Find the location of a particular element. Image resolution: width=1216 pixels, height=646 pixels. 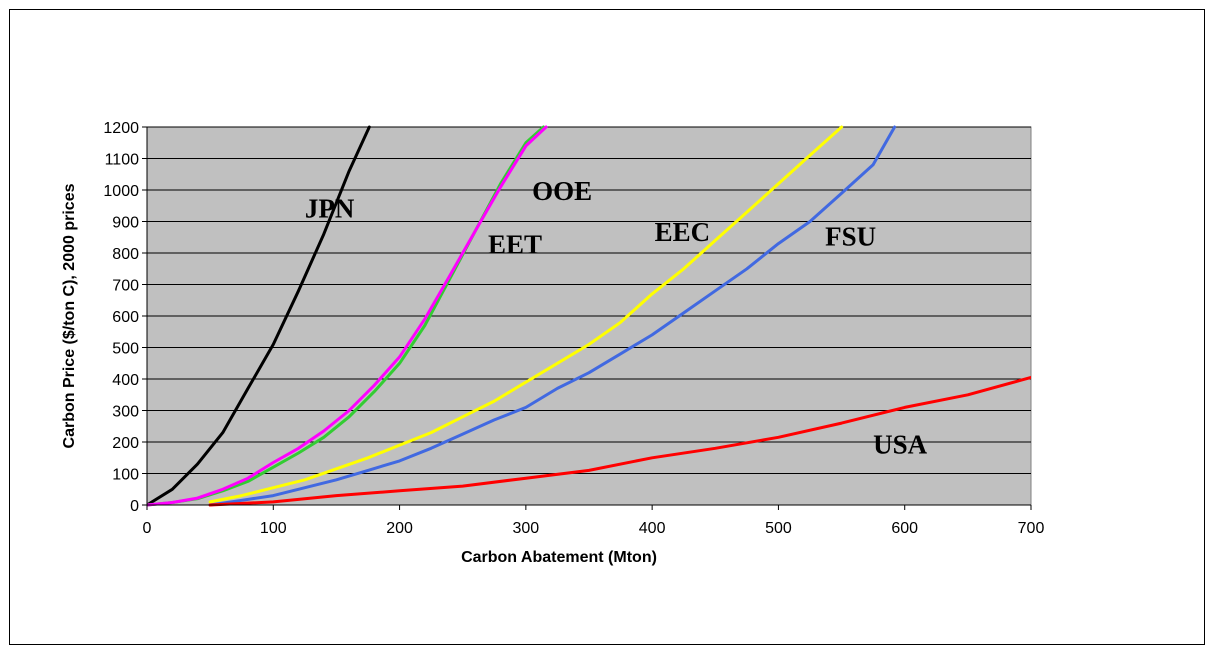

y-tick-label: 0 is located at coordinates (134, 506).